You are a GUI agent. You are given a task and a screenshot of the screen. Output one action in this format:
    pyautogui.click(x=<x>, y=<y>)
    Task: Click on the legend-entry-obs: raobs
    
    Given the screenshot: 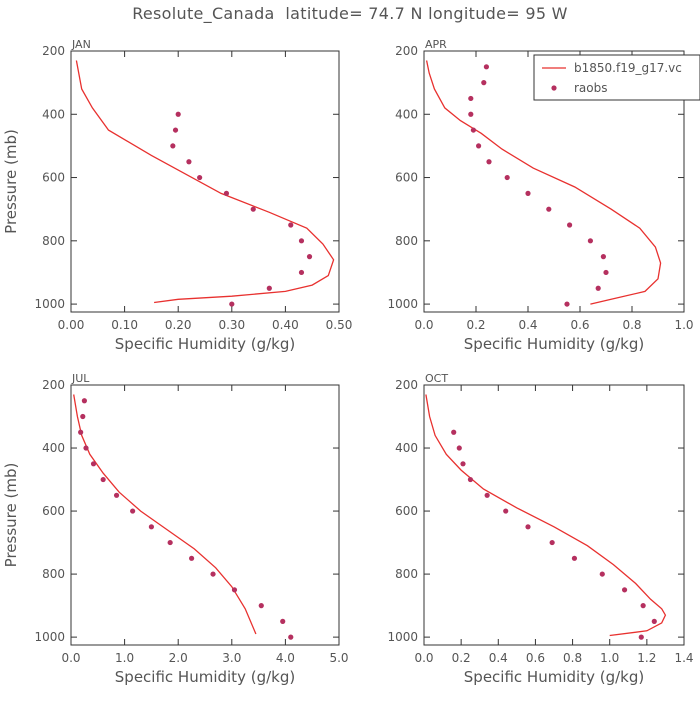 What is the action you would take?
    pyautogui.click(x=591, y=88)
    